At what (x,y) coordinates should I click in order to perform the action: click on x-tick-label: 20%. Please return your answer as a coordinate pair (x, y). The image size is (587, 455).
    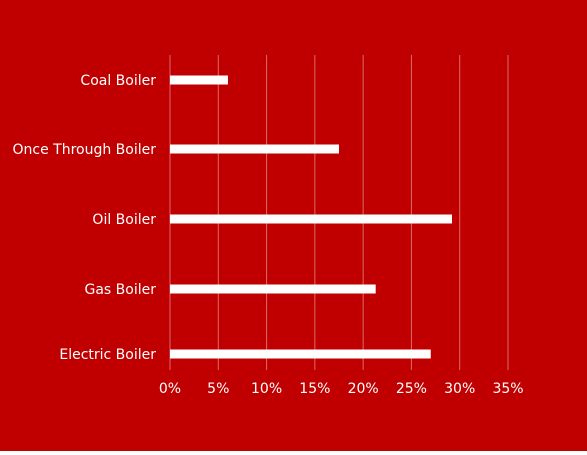
    Looking at the image, I should click on (363, 389).